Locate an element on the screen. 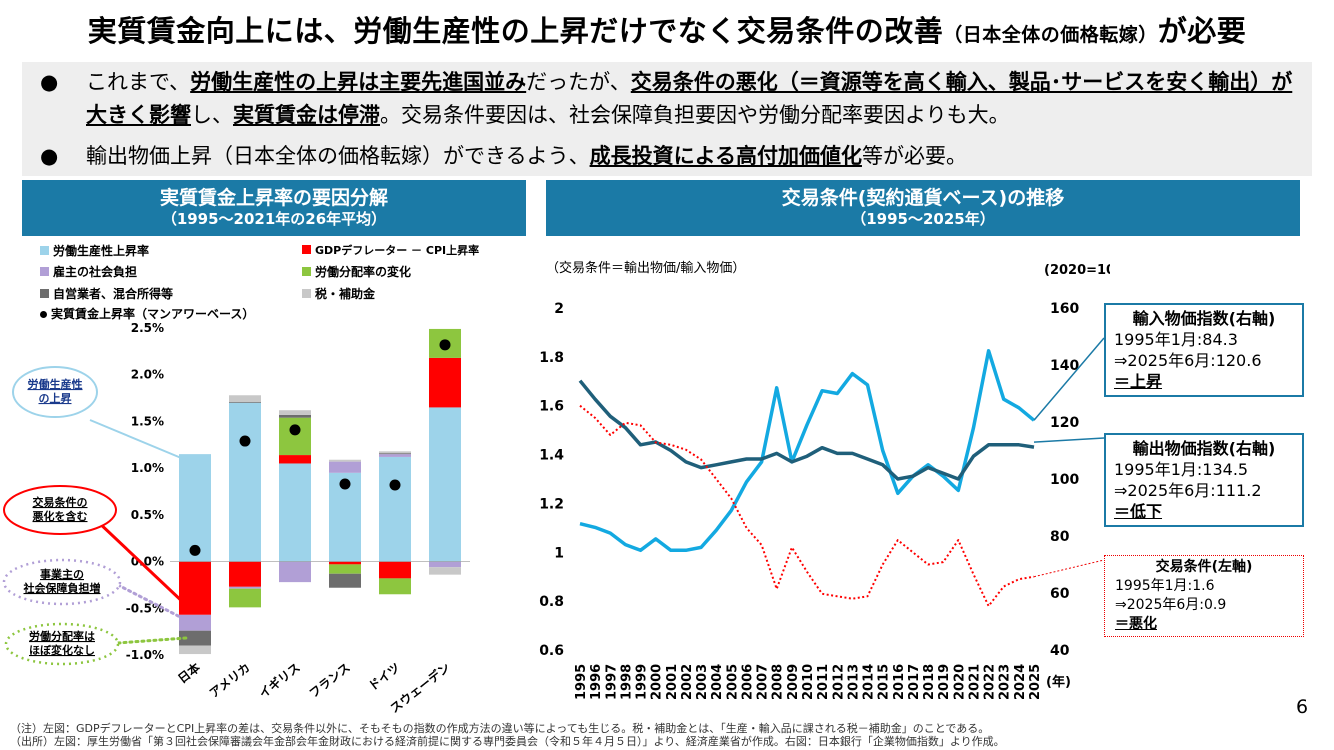 Image resolution: width=1334 pixels, height=750 pixels. legend-item: 税・補助金 is located at coordinates (338, 293).